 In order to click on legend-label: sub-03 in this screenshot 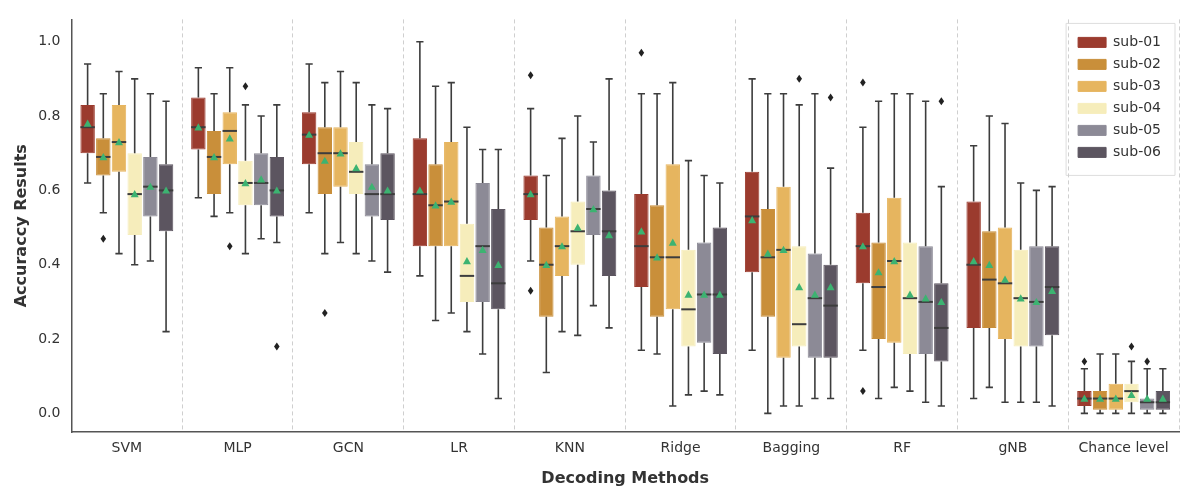, I will do `click(1137, 85)`.